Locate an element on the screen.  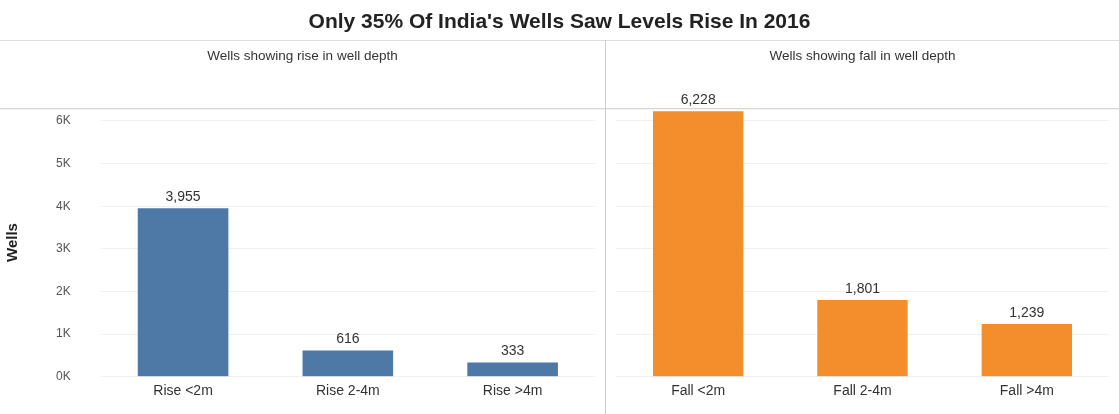
x-tick-label: Fall <2m is located at coordinates (698, 390).